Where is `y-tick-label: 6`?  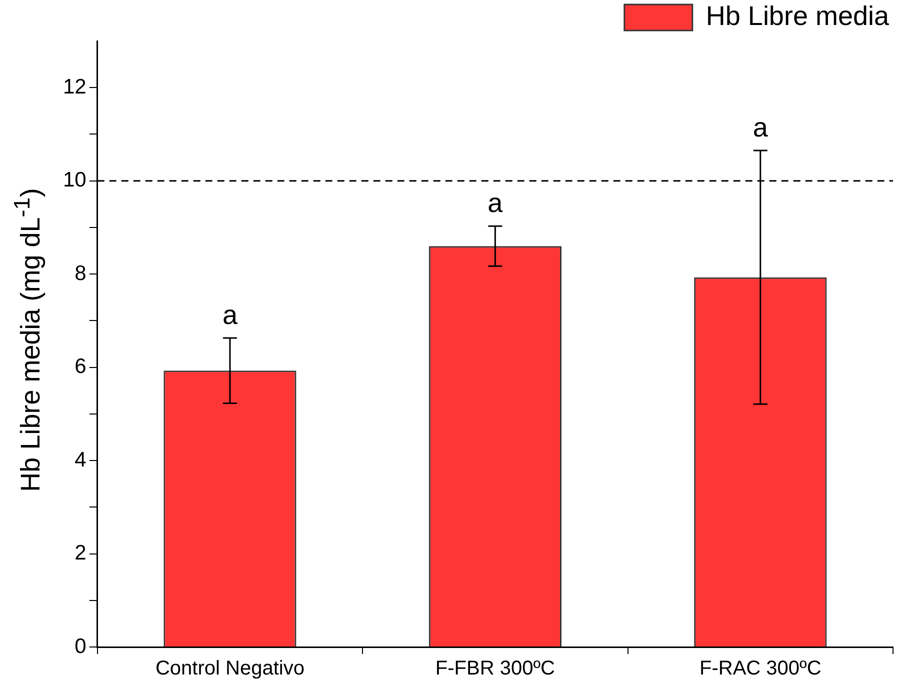 y-tick-label: 6 is located at coordinates (80, 366).